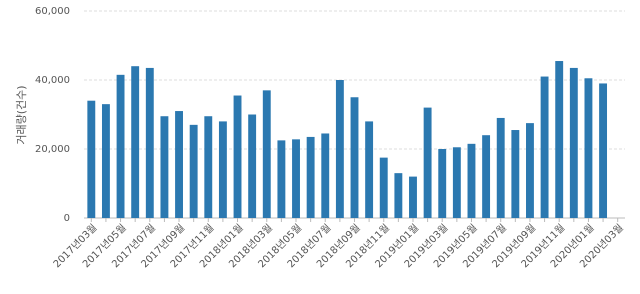  Describe the element at coordinates (67, 218) in the screenshot. I see `y-tick-label: 0` at that location.